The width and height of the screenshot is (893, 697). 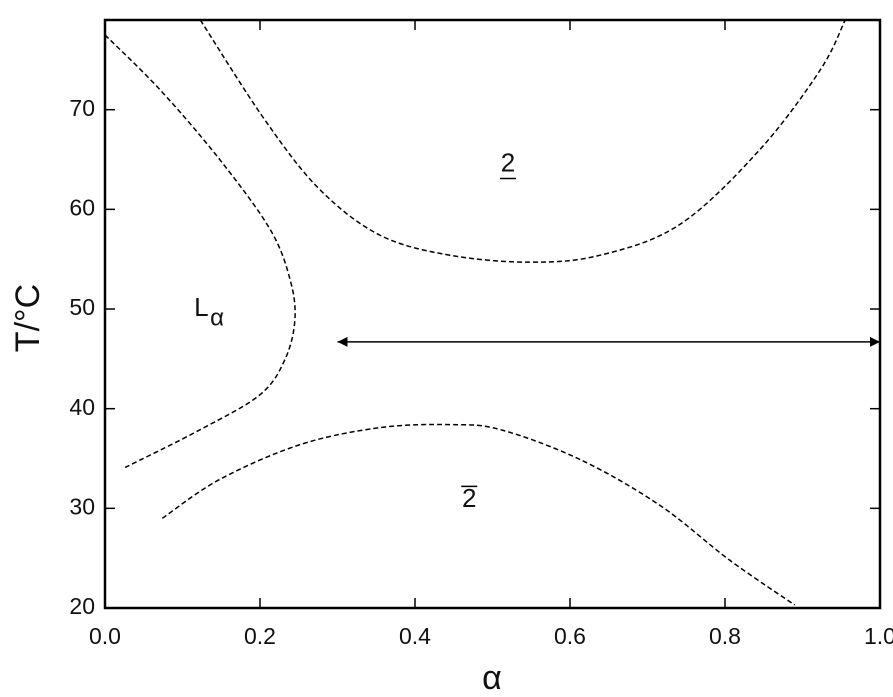 What do you see at coordinates (82, 407) in the screenshot?
I see `y-tick-label: 40` at bounding box center [82, 407].